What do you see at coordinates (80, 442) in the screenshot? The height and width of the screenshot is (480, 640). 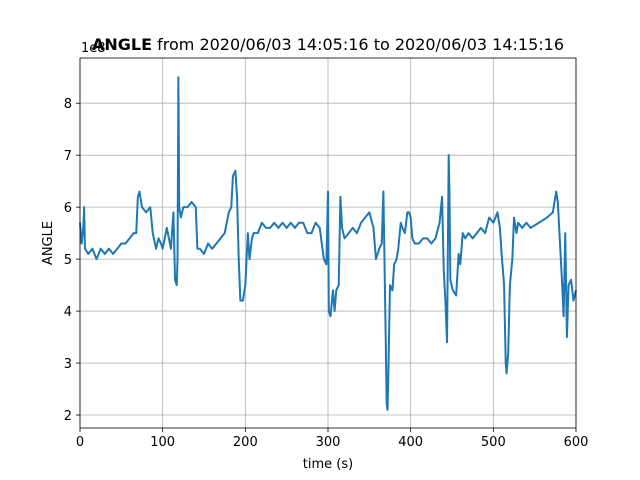 I see `x-tick-label: 0` at bounding box center [80, 442].